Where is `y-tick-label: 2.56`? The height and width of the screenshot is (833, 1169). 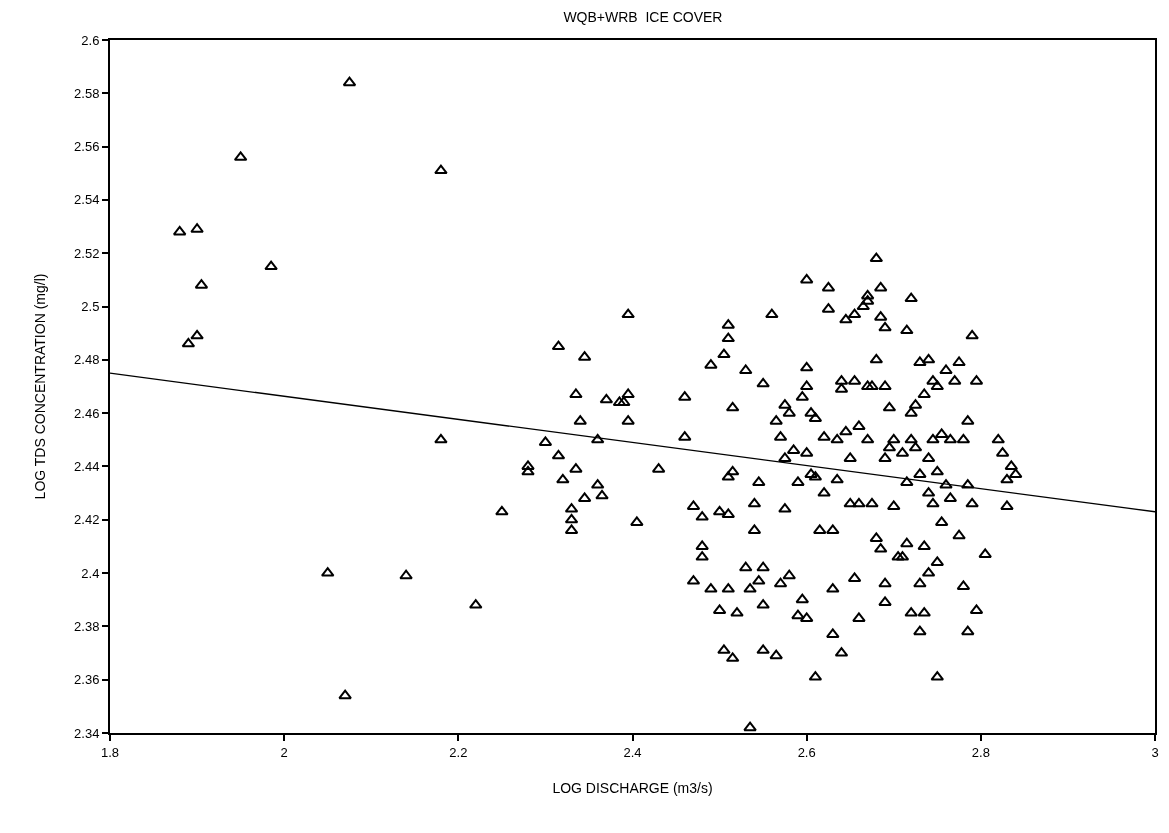
y-tick-label: 2.56 is located at coordinates (87, 147).